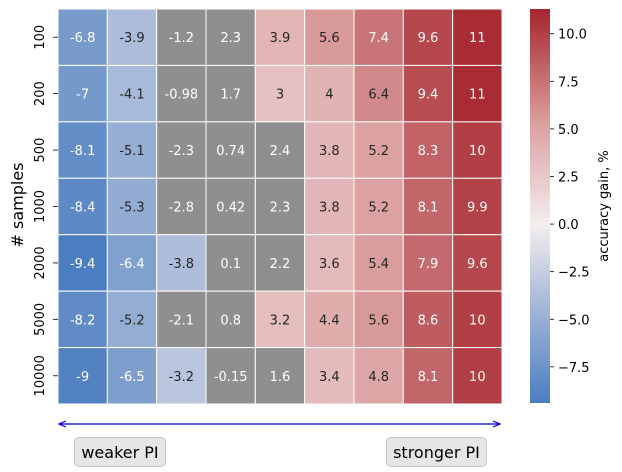 This screenshot has height=472, width=622. I want to click on cell-value-label: -8.4, so click(82, 208).